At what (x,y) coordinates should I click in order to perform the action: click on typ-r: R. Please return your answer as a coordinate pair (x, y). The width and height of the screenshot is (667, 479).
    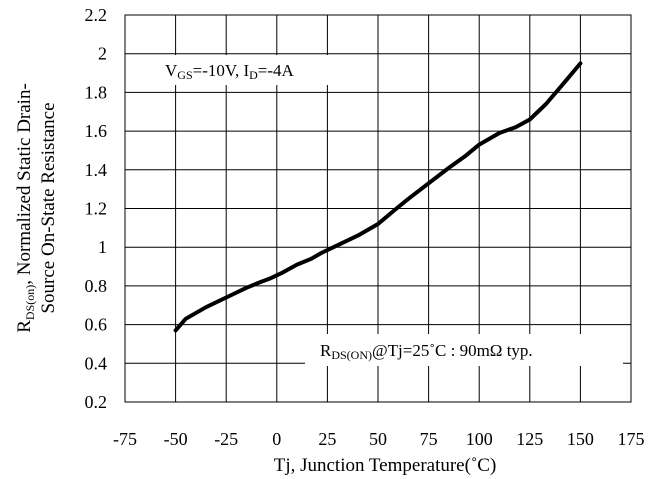
    Looking at the image, I should click on (326, 350).